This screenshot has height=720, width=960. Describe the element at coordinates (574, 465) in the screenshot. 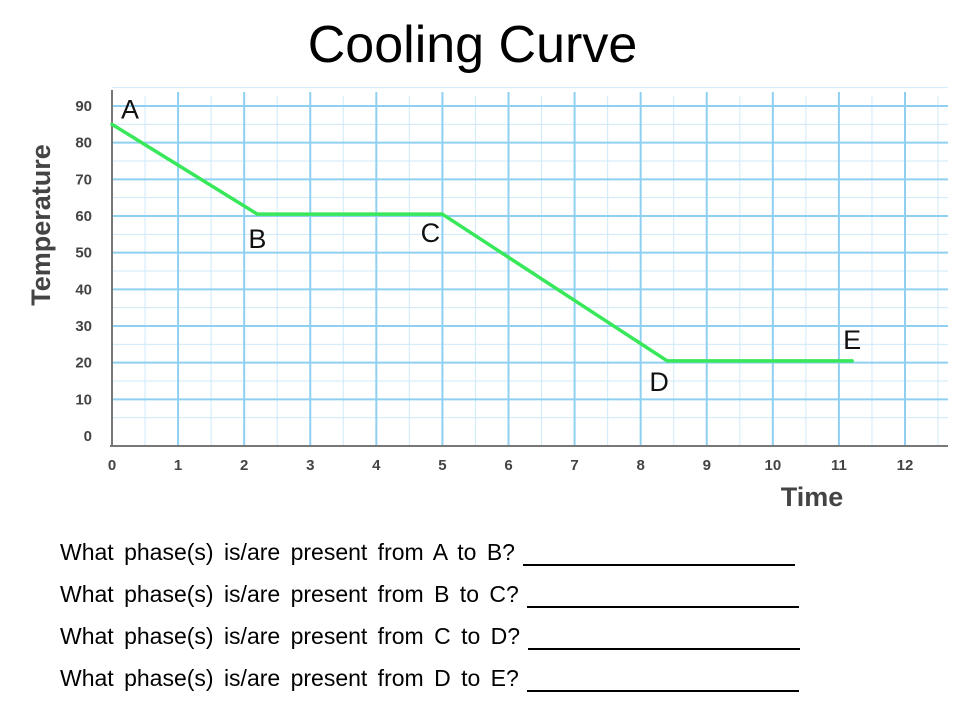

I see `x-tick-label: 7` at that location.